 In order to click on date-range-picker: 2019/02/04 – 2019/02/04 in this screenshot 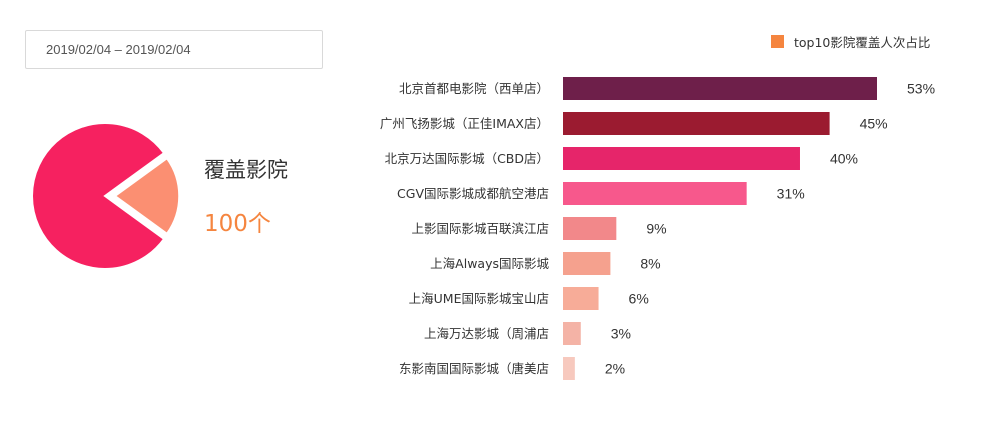, I will do `click(174, 49)`.